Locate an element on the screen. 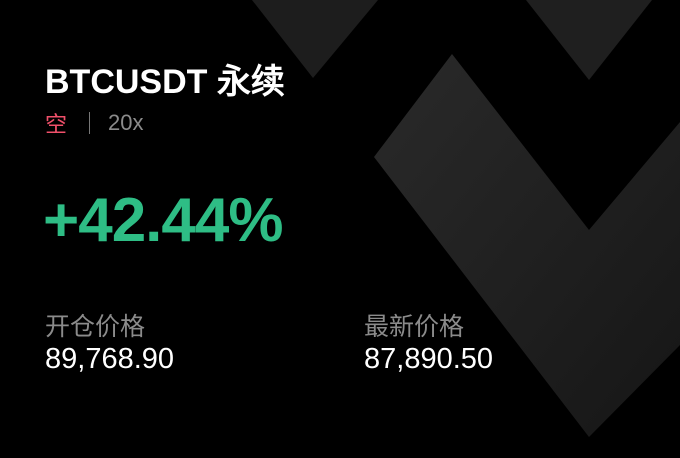 The height and width of the screenshot is (458, 680). chevron-shape-top-left is located at coordinates (315, 39).